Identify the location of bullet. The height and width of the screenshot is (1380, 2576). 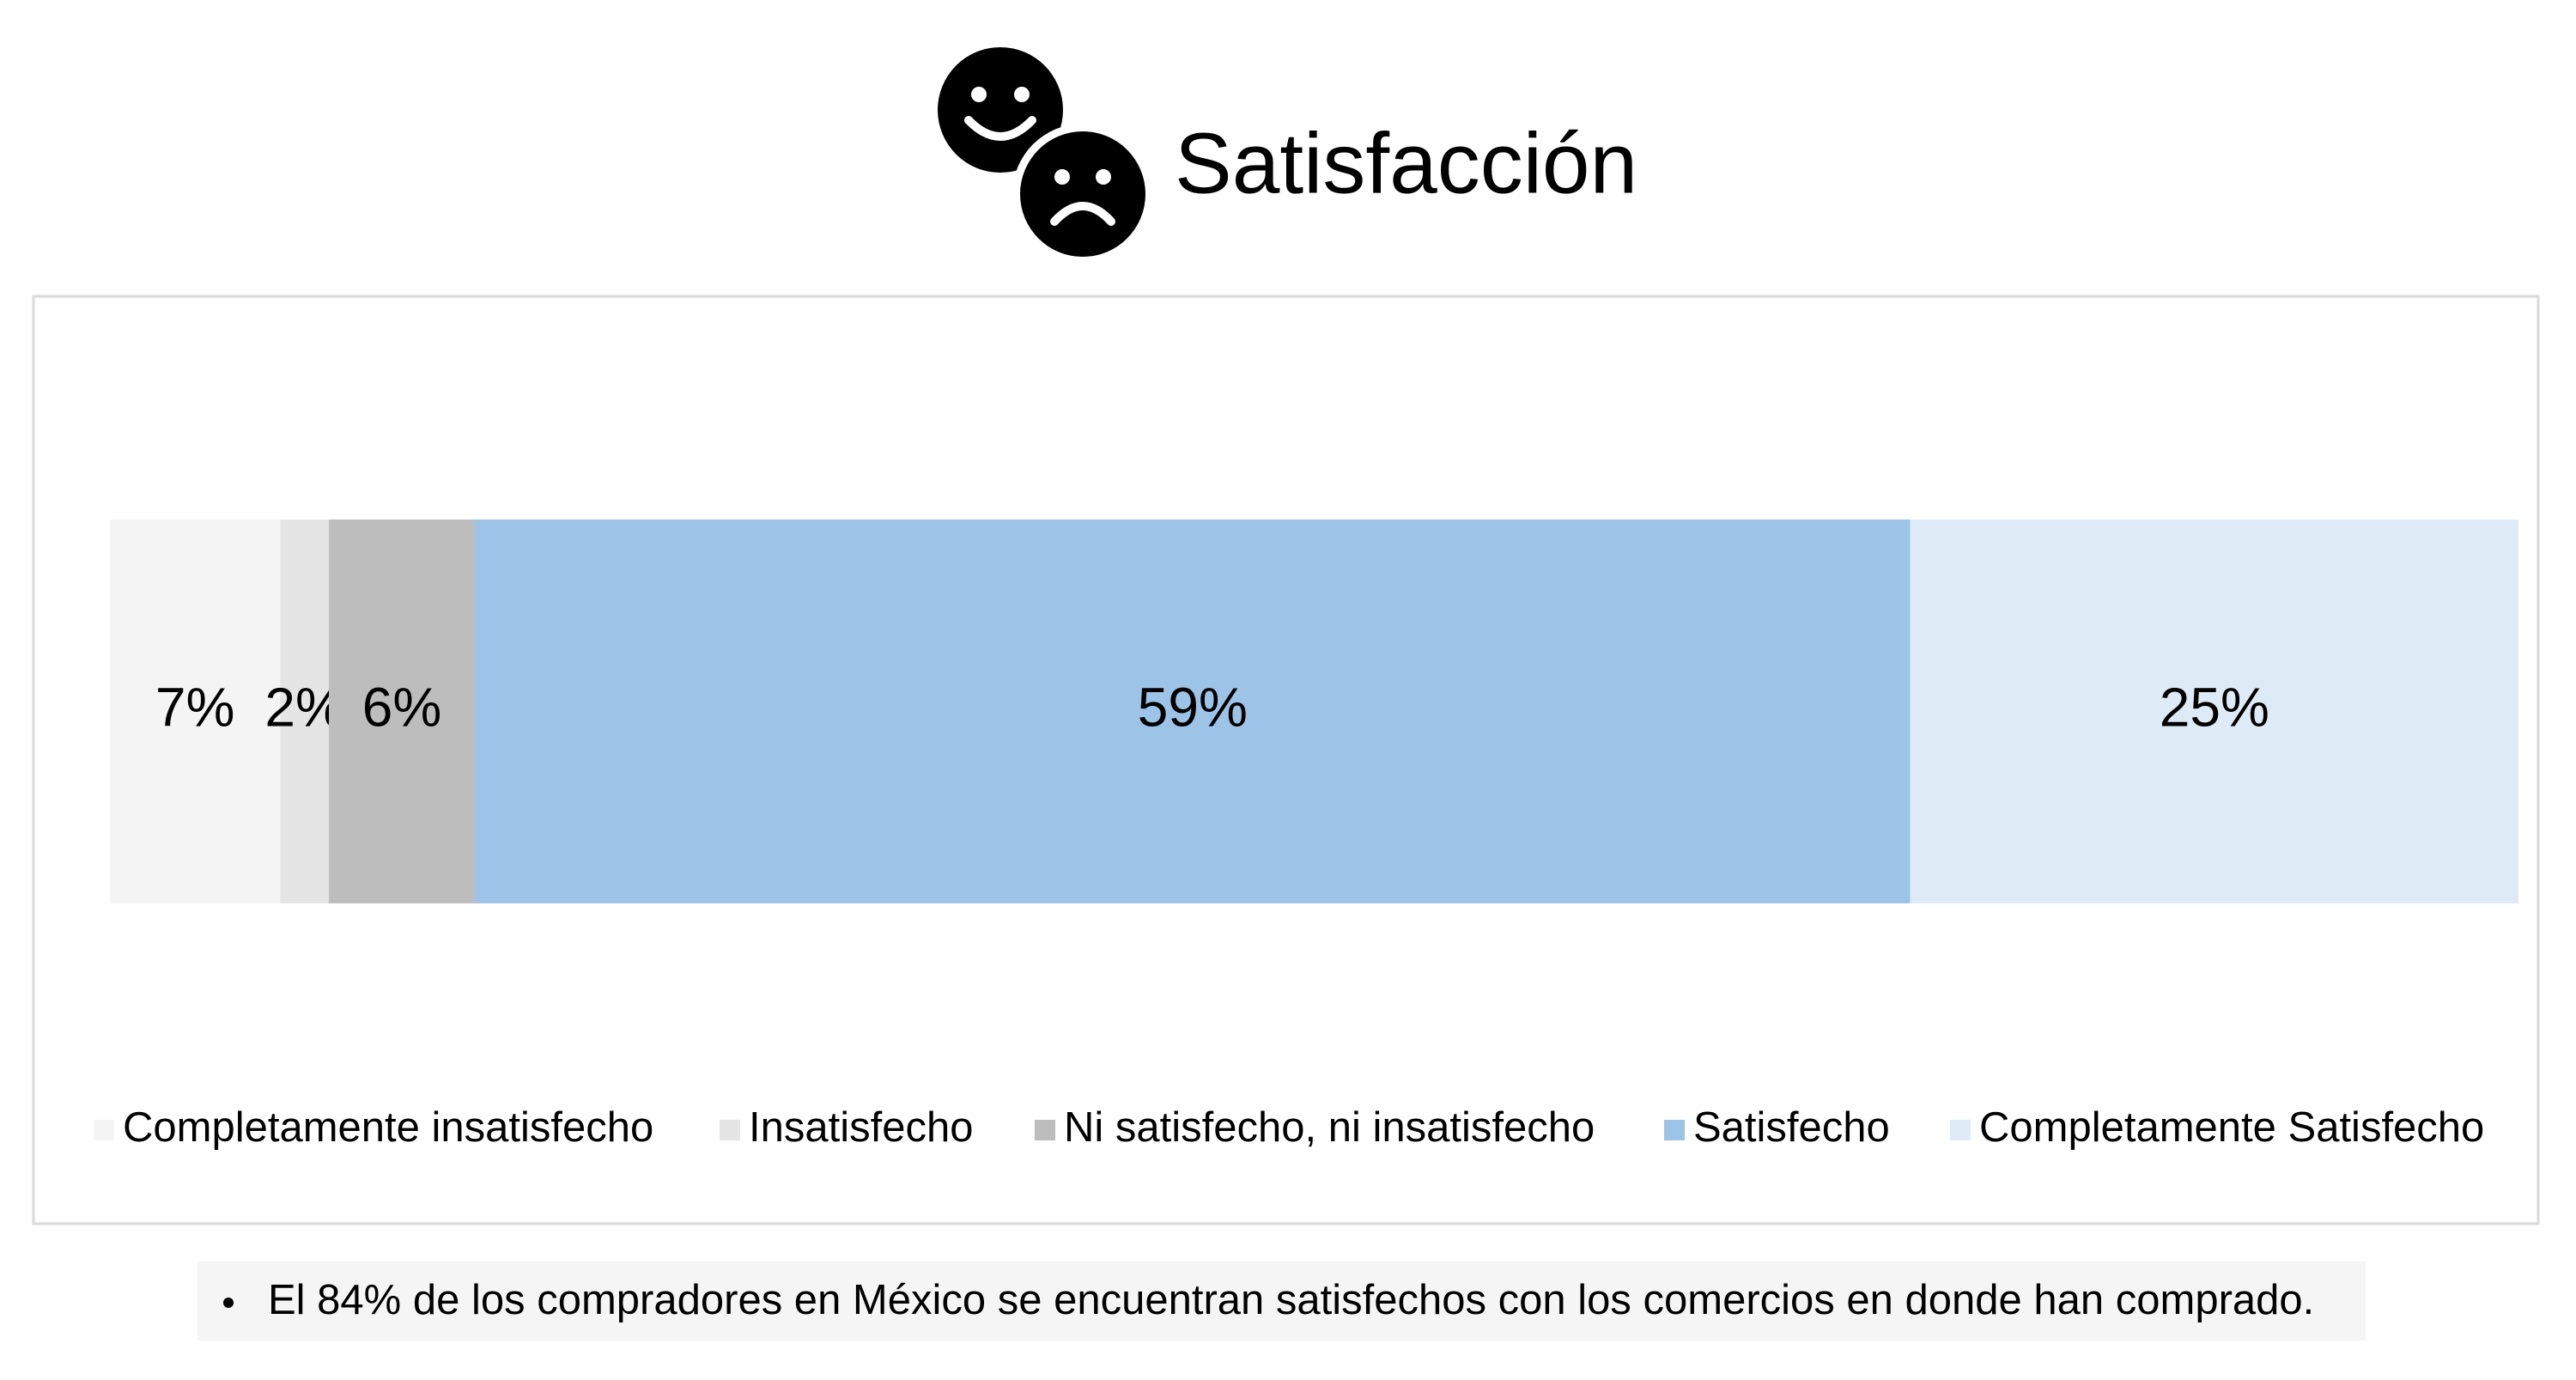
(229, 1303).